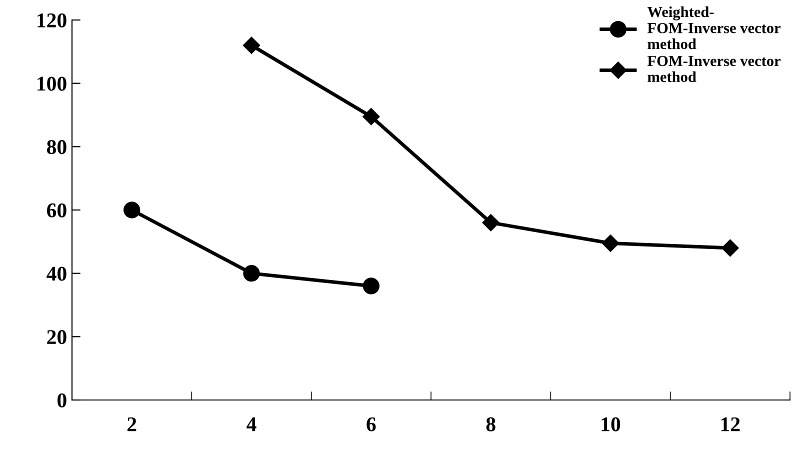  Describe the element at coordinates (371, 424) in the screenshot. I see `x-tick-label: 6` at that location.